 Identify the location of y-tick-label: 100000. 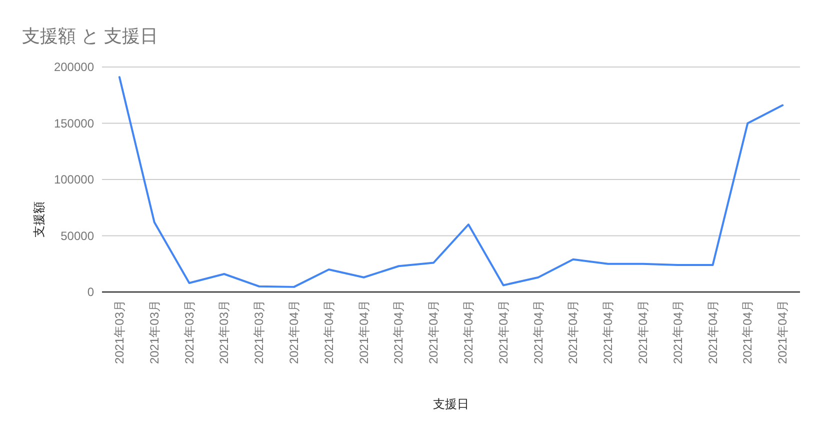
(74, 179).